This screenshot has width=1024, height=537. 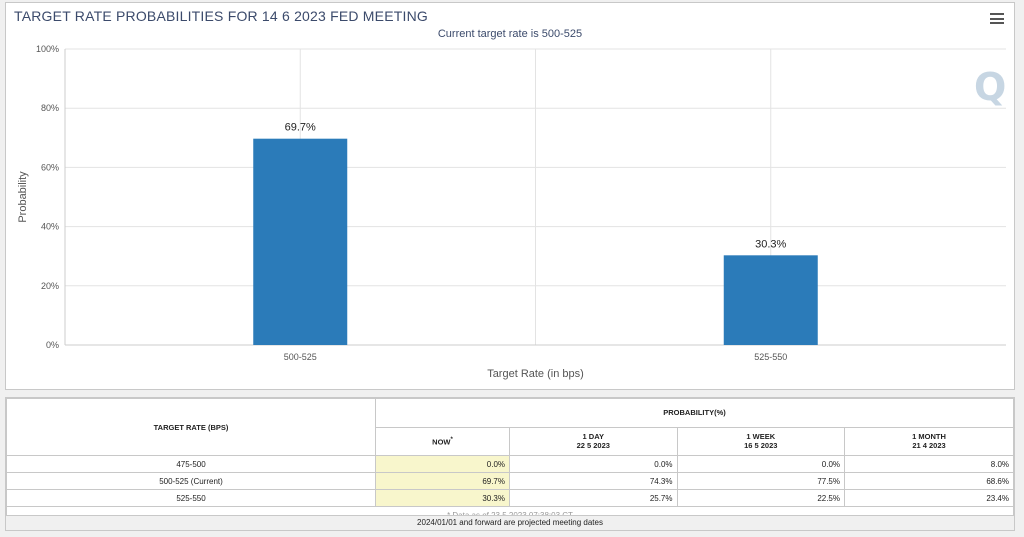 What do you see at coordinates (50, 286) in the screenshot?
I see `y-tick-label: 20%` at bounding box center [50, 286].